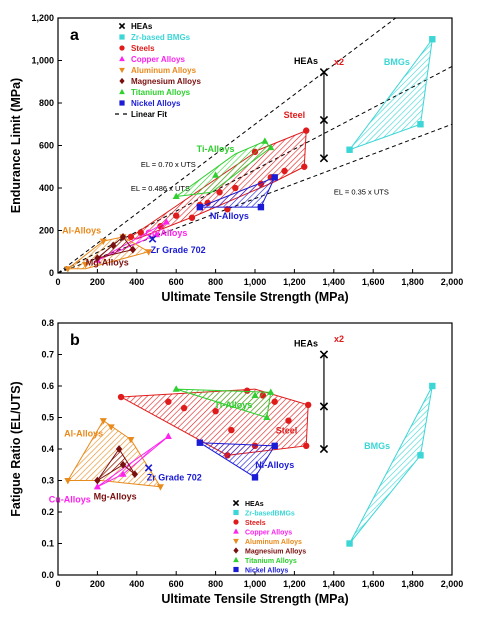 This screenshot has width=481, height=618. What do you see at coordinates (339, 62) in the screenshot?
I see `heas-annotation: x2` at bounding box center [339, 62].